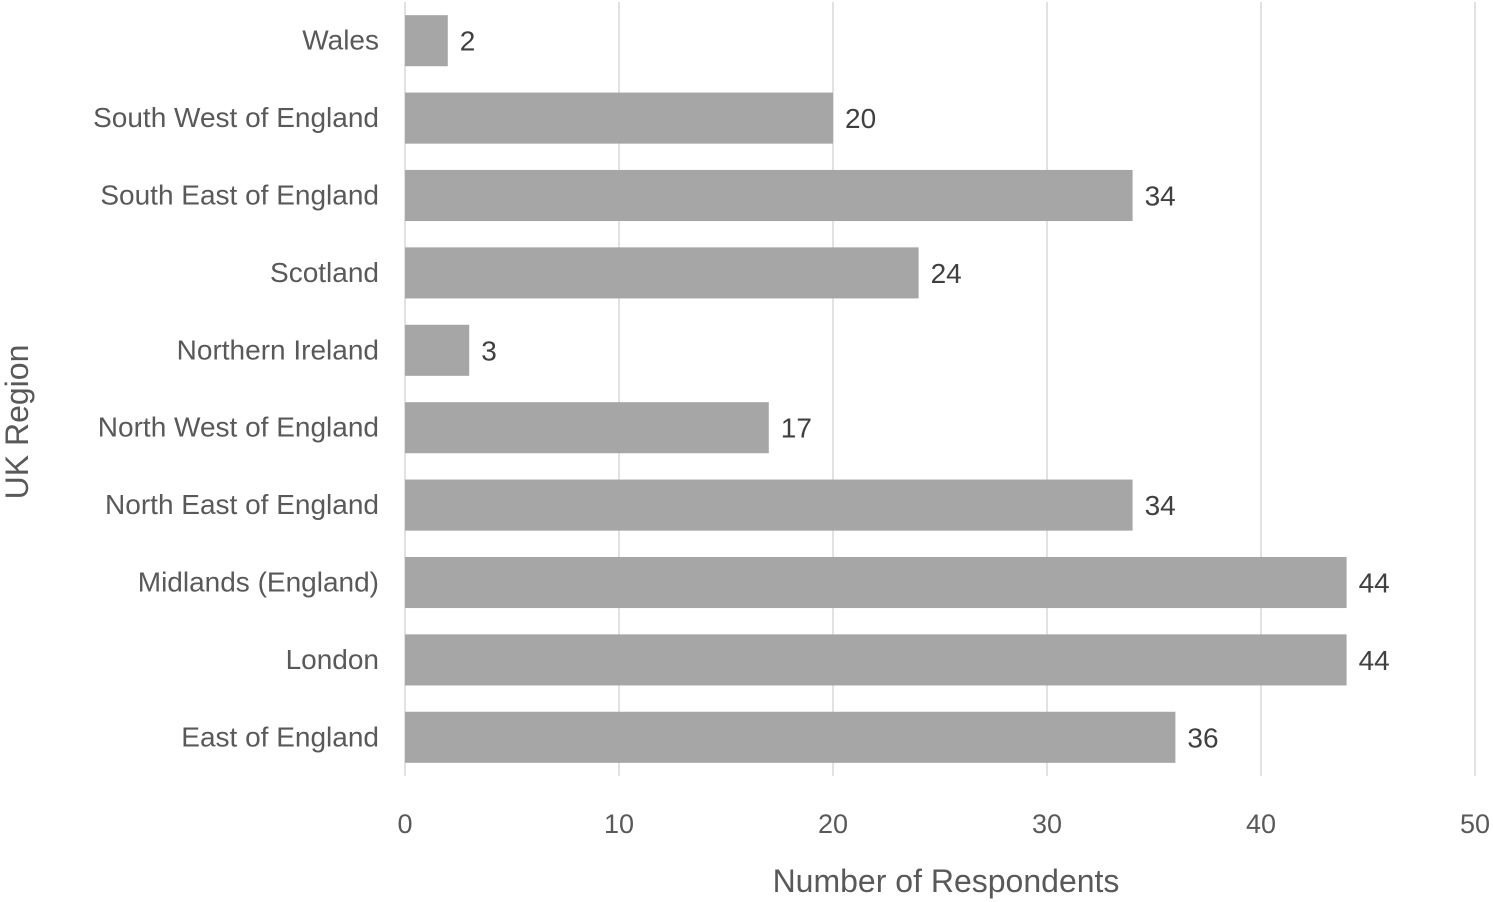 The image size is (1493, 902). Describe the element at coordinates (946, 273) in the screenshot. I see `value-label: 24` at that location.